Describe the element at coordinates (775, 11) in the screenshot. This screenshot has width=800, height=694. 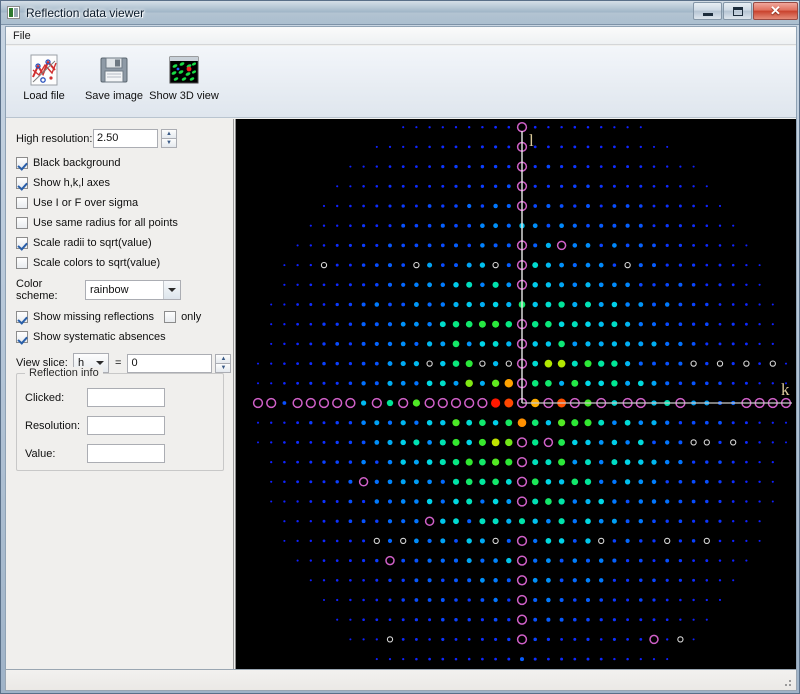
I see `close-button: ✕` at that location.